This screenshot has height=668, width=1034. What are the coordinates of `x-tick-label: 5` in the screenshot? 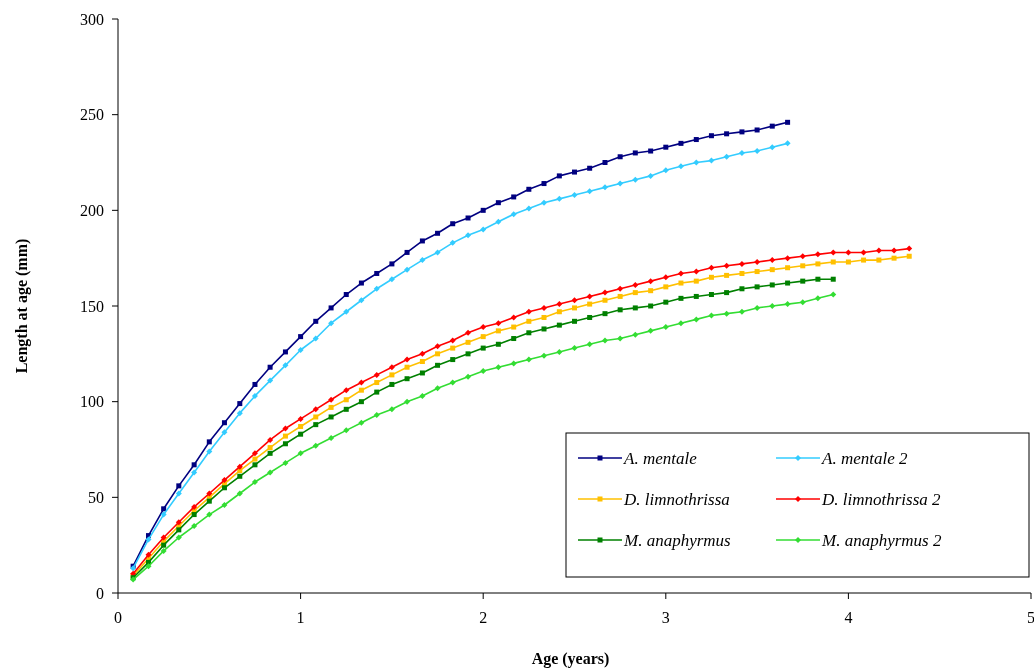 It's located at (1030, 617).